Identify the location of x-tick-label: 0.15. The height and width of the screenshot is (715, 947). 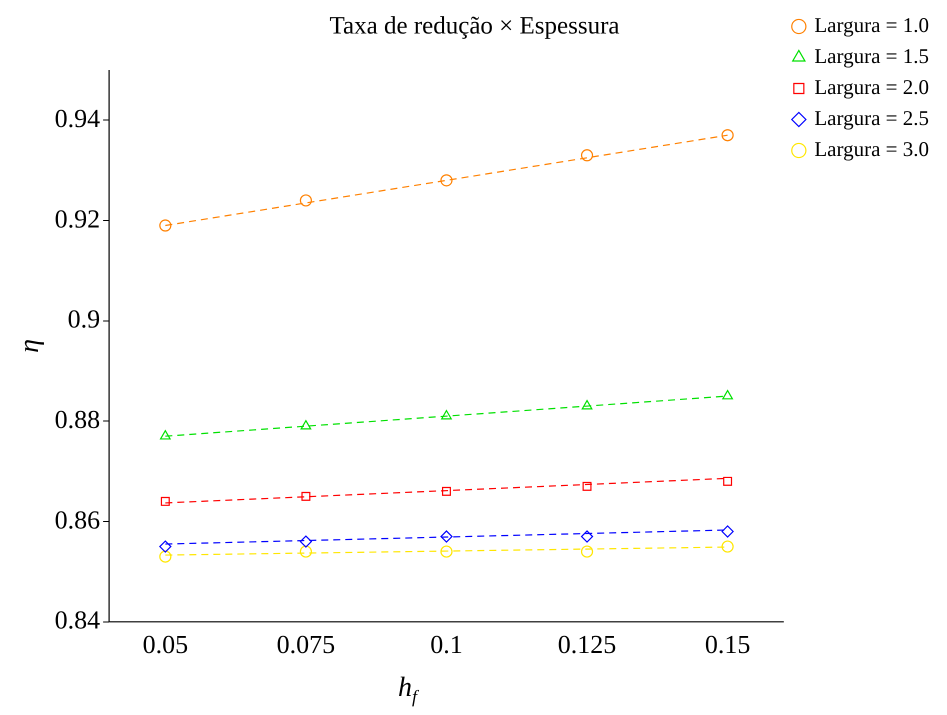
(727, 645).